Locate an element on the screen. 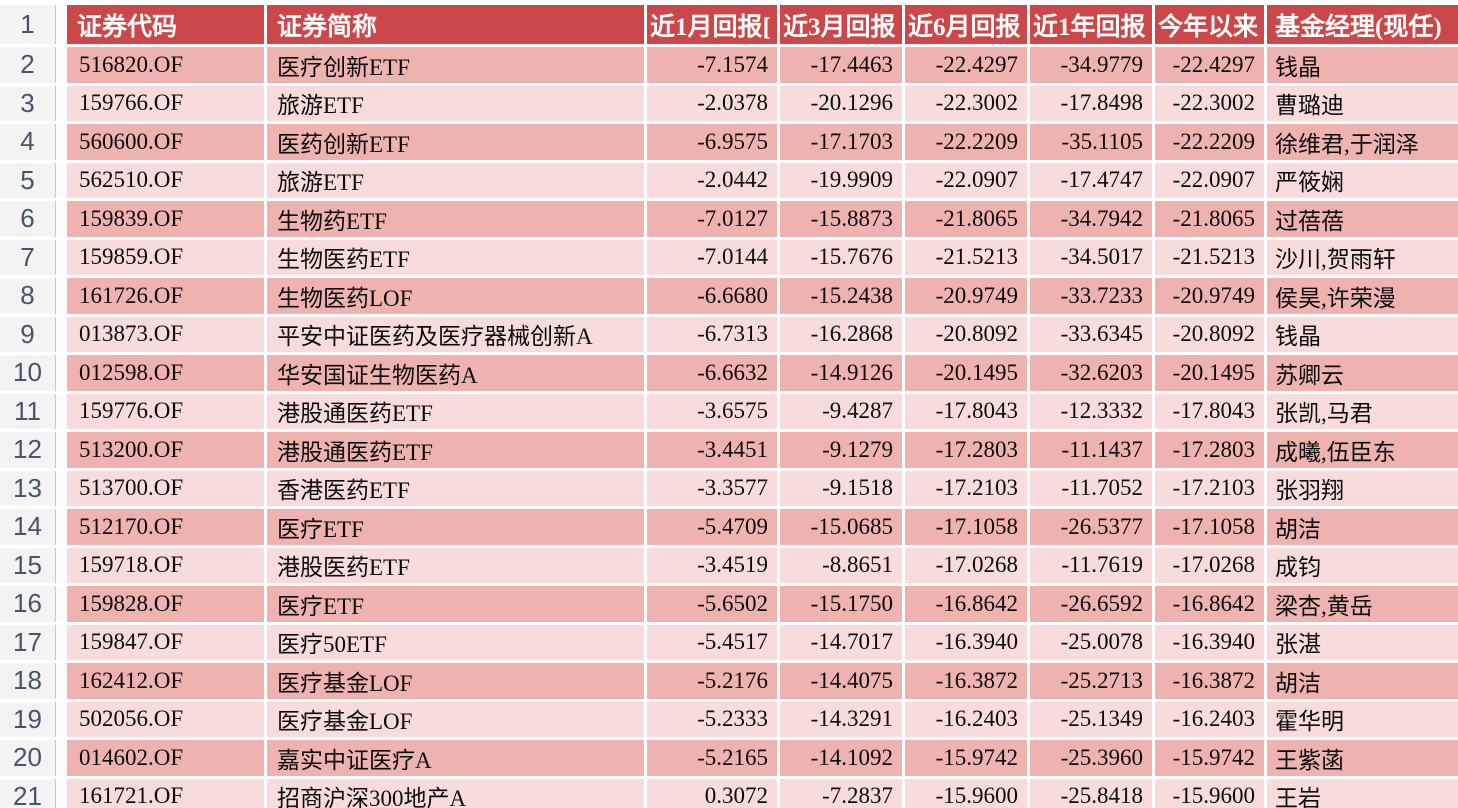  cell-fund-manager: 王岩 is located at coordinates (1362, 793).